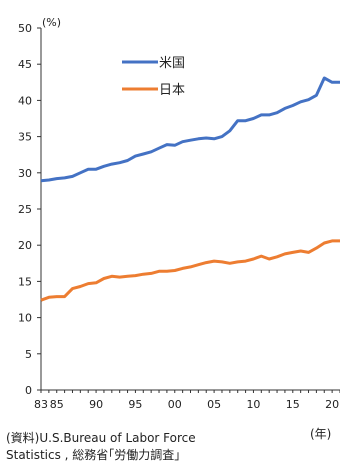 This screenshot has height=463, width=340. What do you see at coordinates (175, 404) in the screenshot?
I see `x-tick-label: 00` at bounding box center [175, 404].